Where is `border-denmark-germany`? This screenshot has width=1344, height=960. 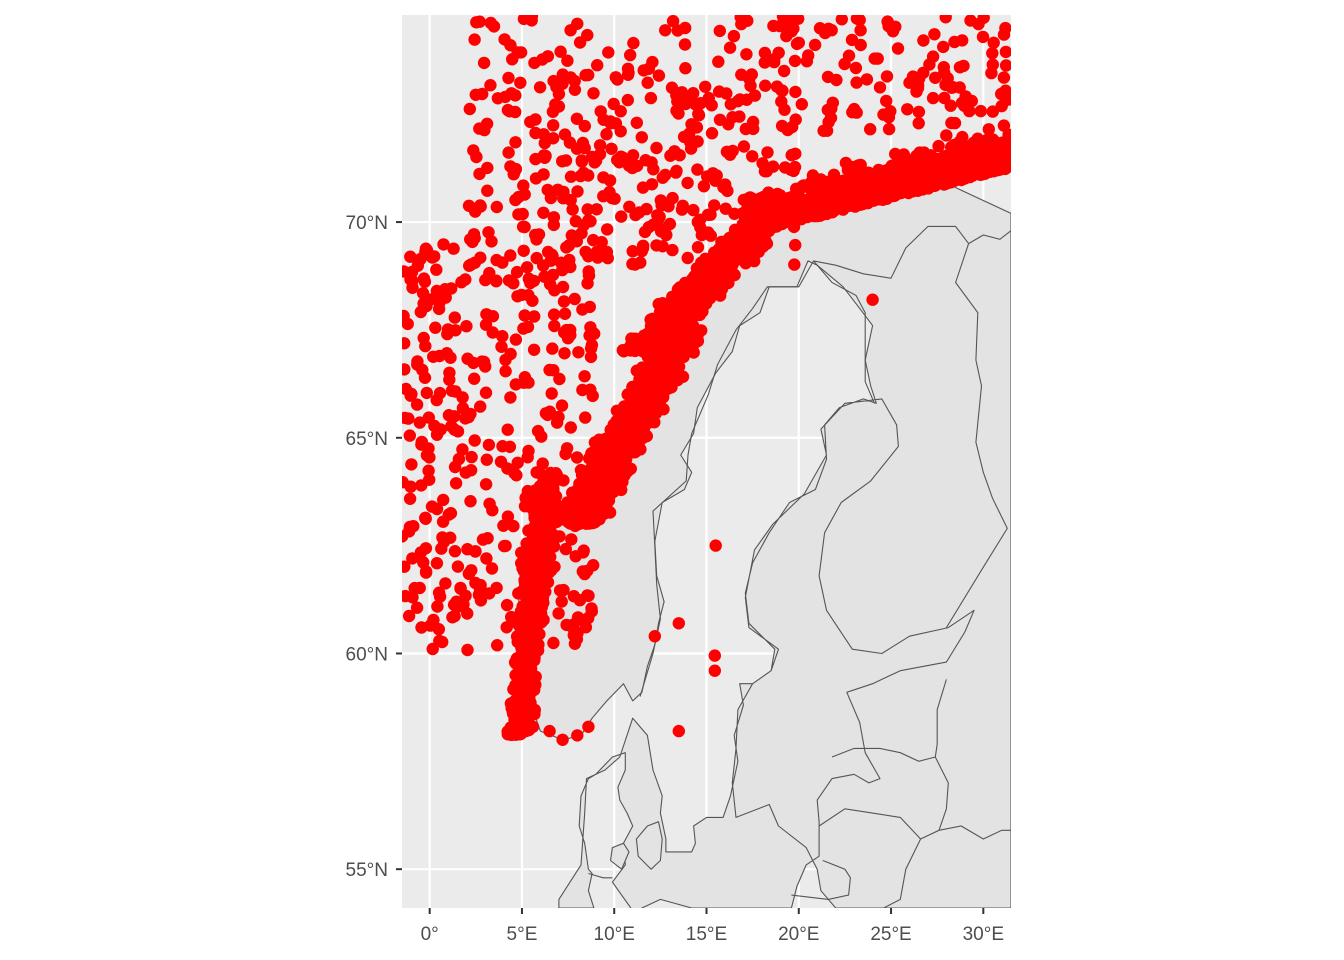
border-denmark-germany is located at coordinates (600, 875).